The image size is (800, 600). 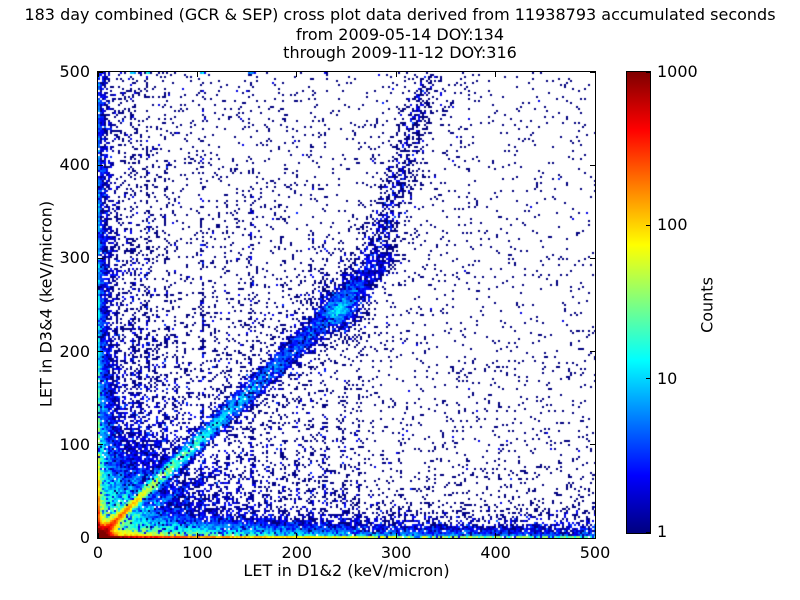 What do you see at coordinates (74, 71) in the screenshot?
I see `y-tick-label-500: 500` at bounding box center [74, 71].